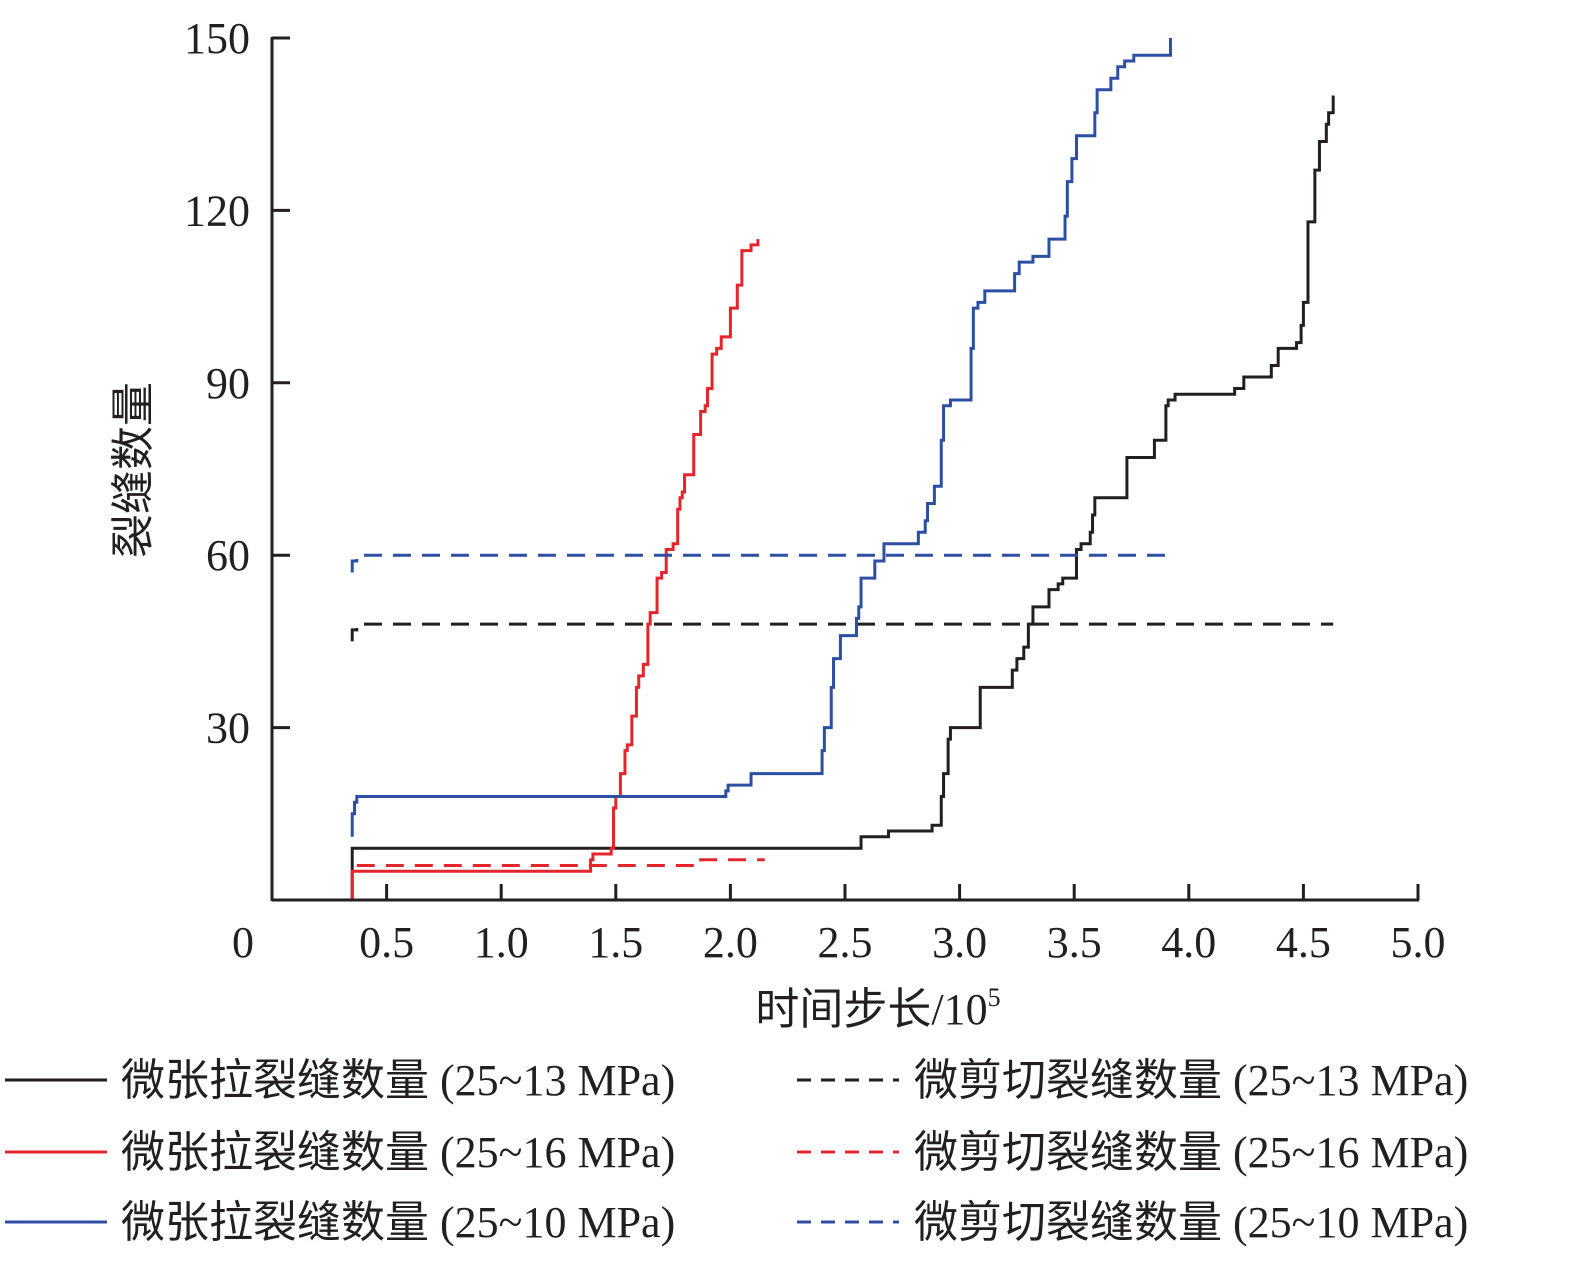  Describe the element at coordinates (501, 942) in the screenshot. I see `x-tick-label: 1.0` at that location.